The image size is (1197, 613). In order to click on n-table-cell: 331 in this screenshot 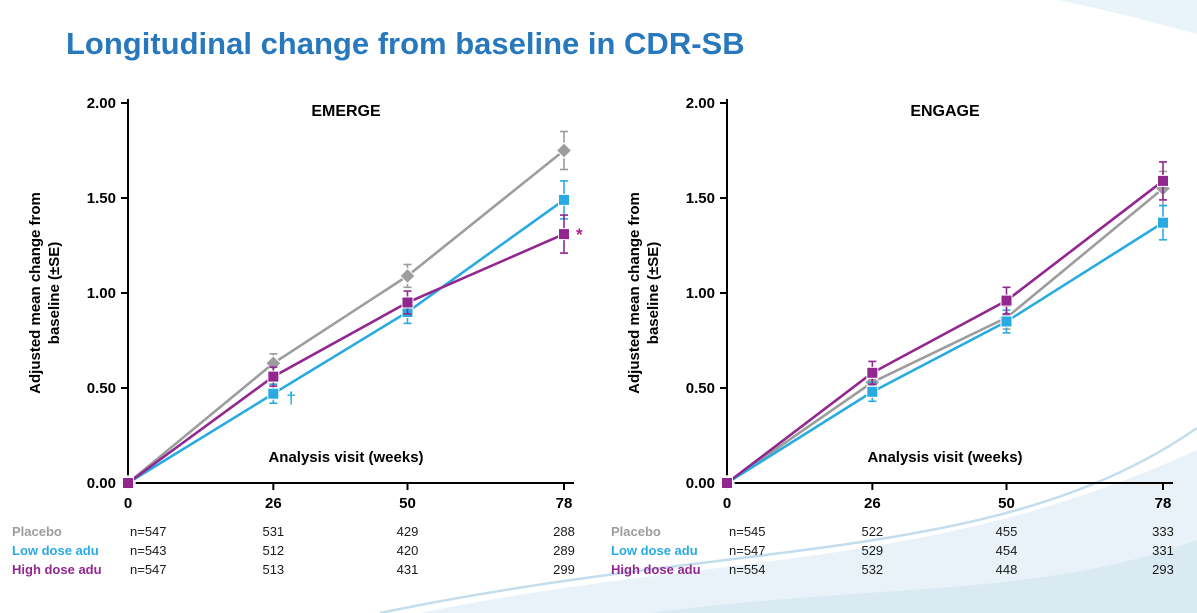, I will do `click(1163, 550)`.